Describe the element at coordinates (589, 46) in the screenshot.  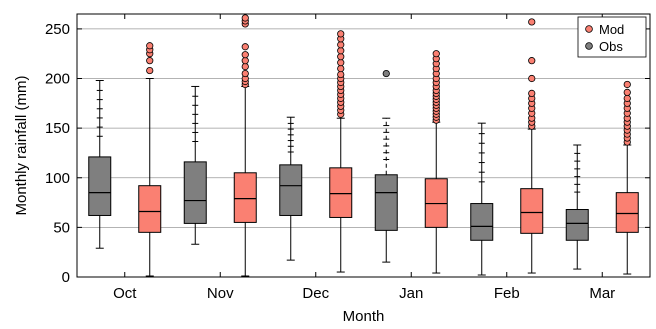
I see `legend-marker-obs` at that location.